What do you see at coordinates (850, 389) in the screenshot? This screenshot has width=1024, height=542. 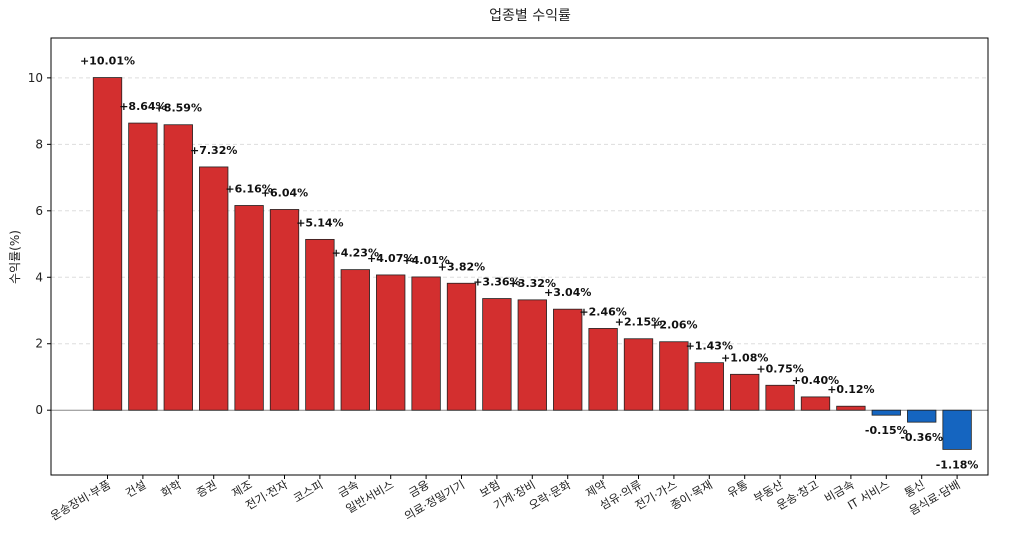 I see `data-label: +0.12%` at bounding box center [850, 389].